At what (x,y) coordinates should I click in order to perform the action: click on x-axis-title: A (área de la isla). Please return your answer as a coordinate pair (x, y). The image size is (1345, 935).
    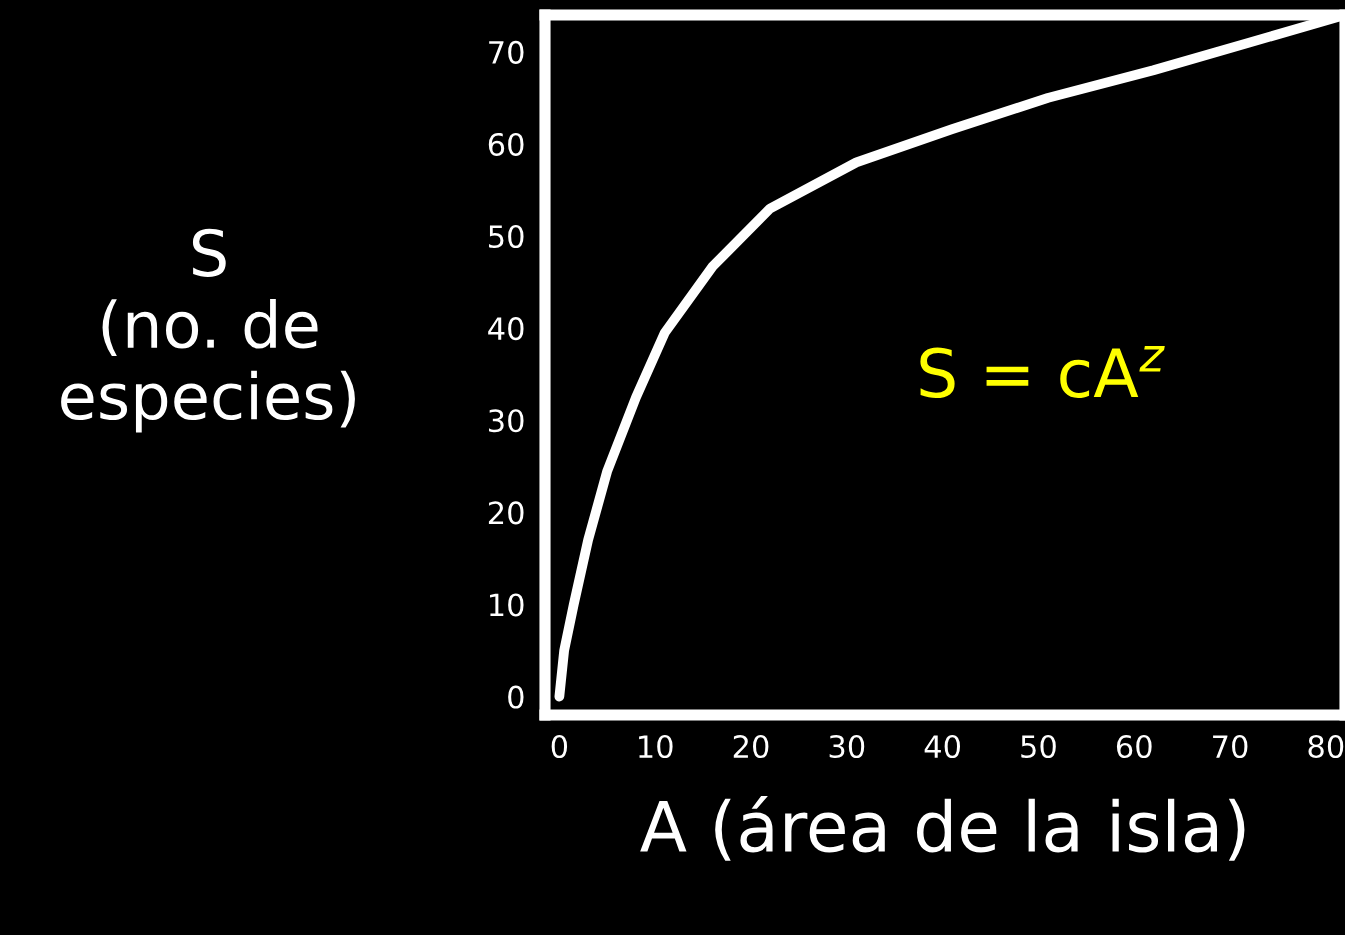
    Looking at the image, I should click on (942, 828).